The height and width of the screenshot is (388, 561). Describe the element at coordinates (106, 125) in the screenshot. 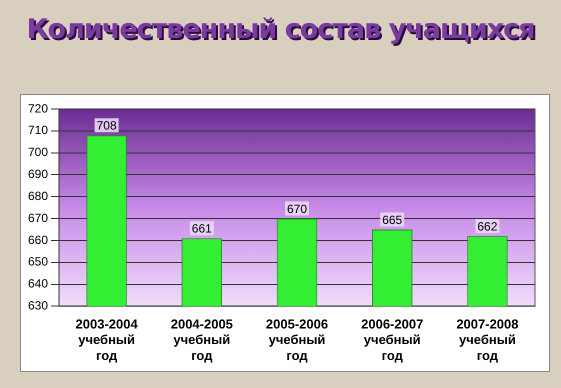

I see `data-label: 708` at that location.